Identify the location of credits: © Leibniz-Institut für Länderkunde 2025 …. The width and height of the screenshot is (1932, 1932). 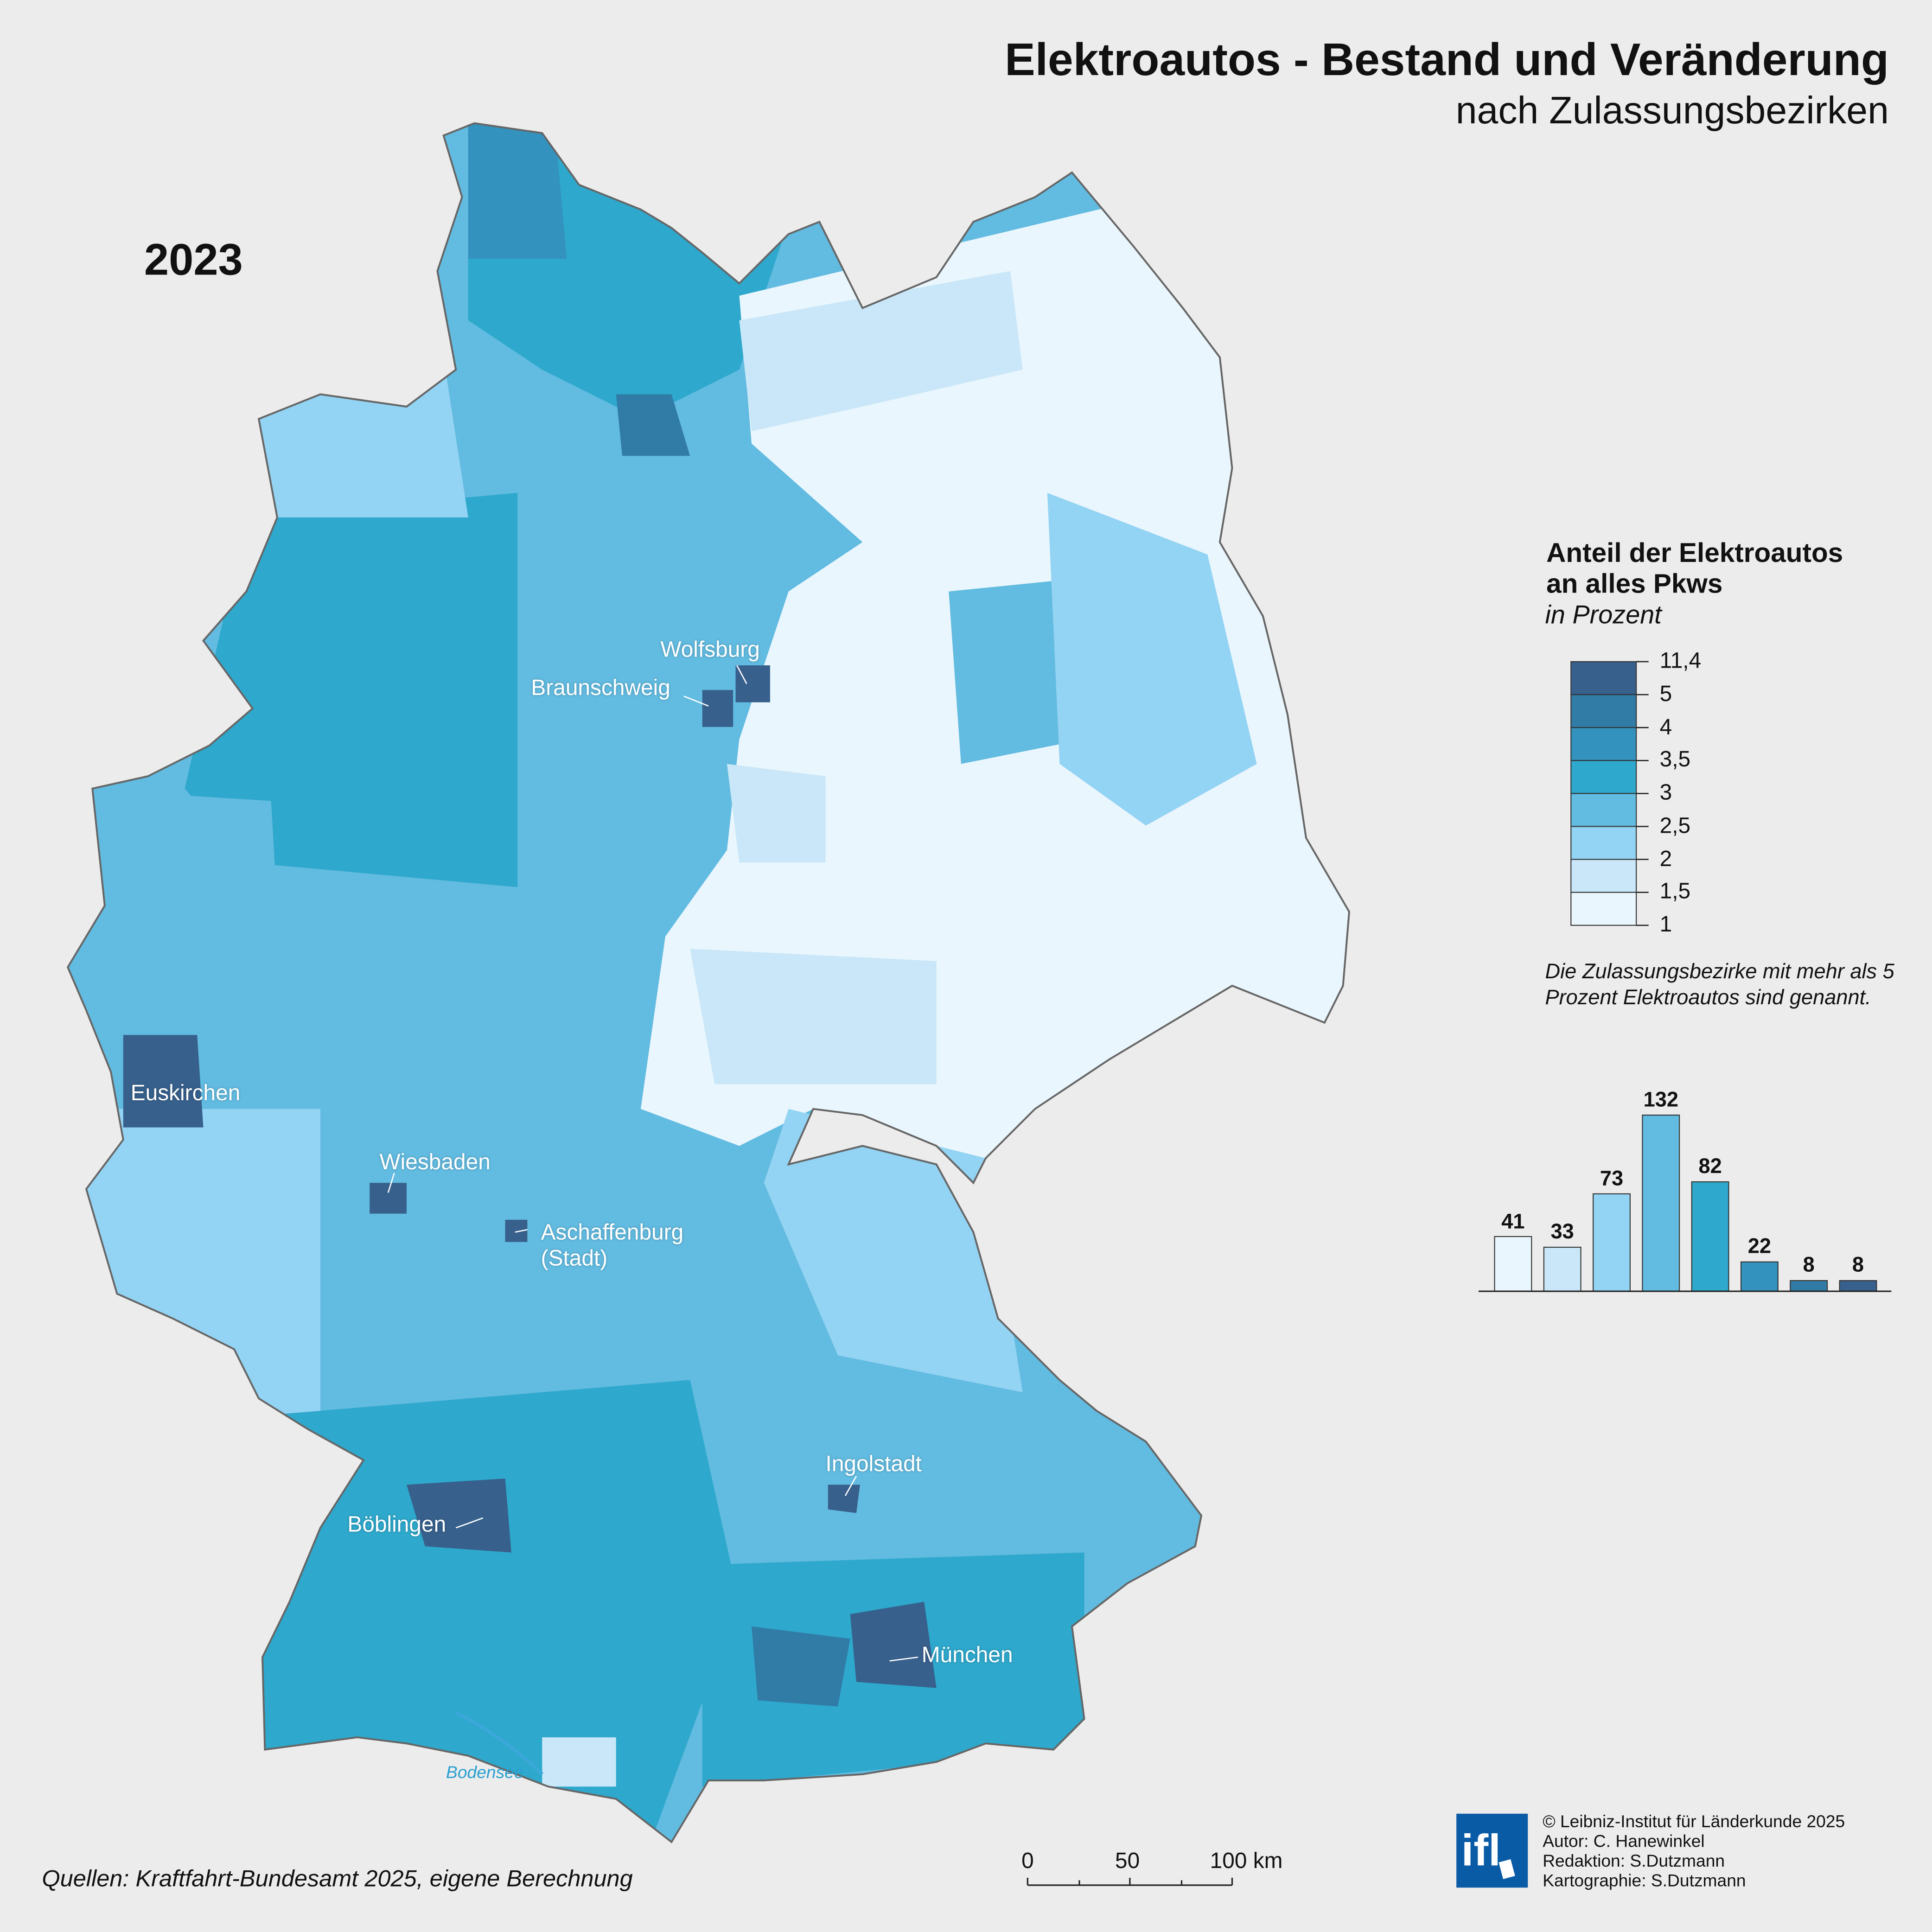
(1694, 1850).